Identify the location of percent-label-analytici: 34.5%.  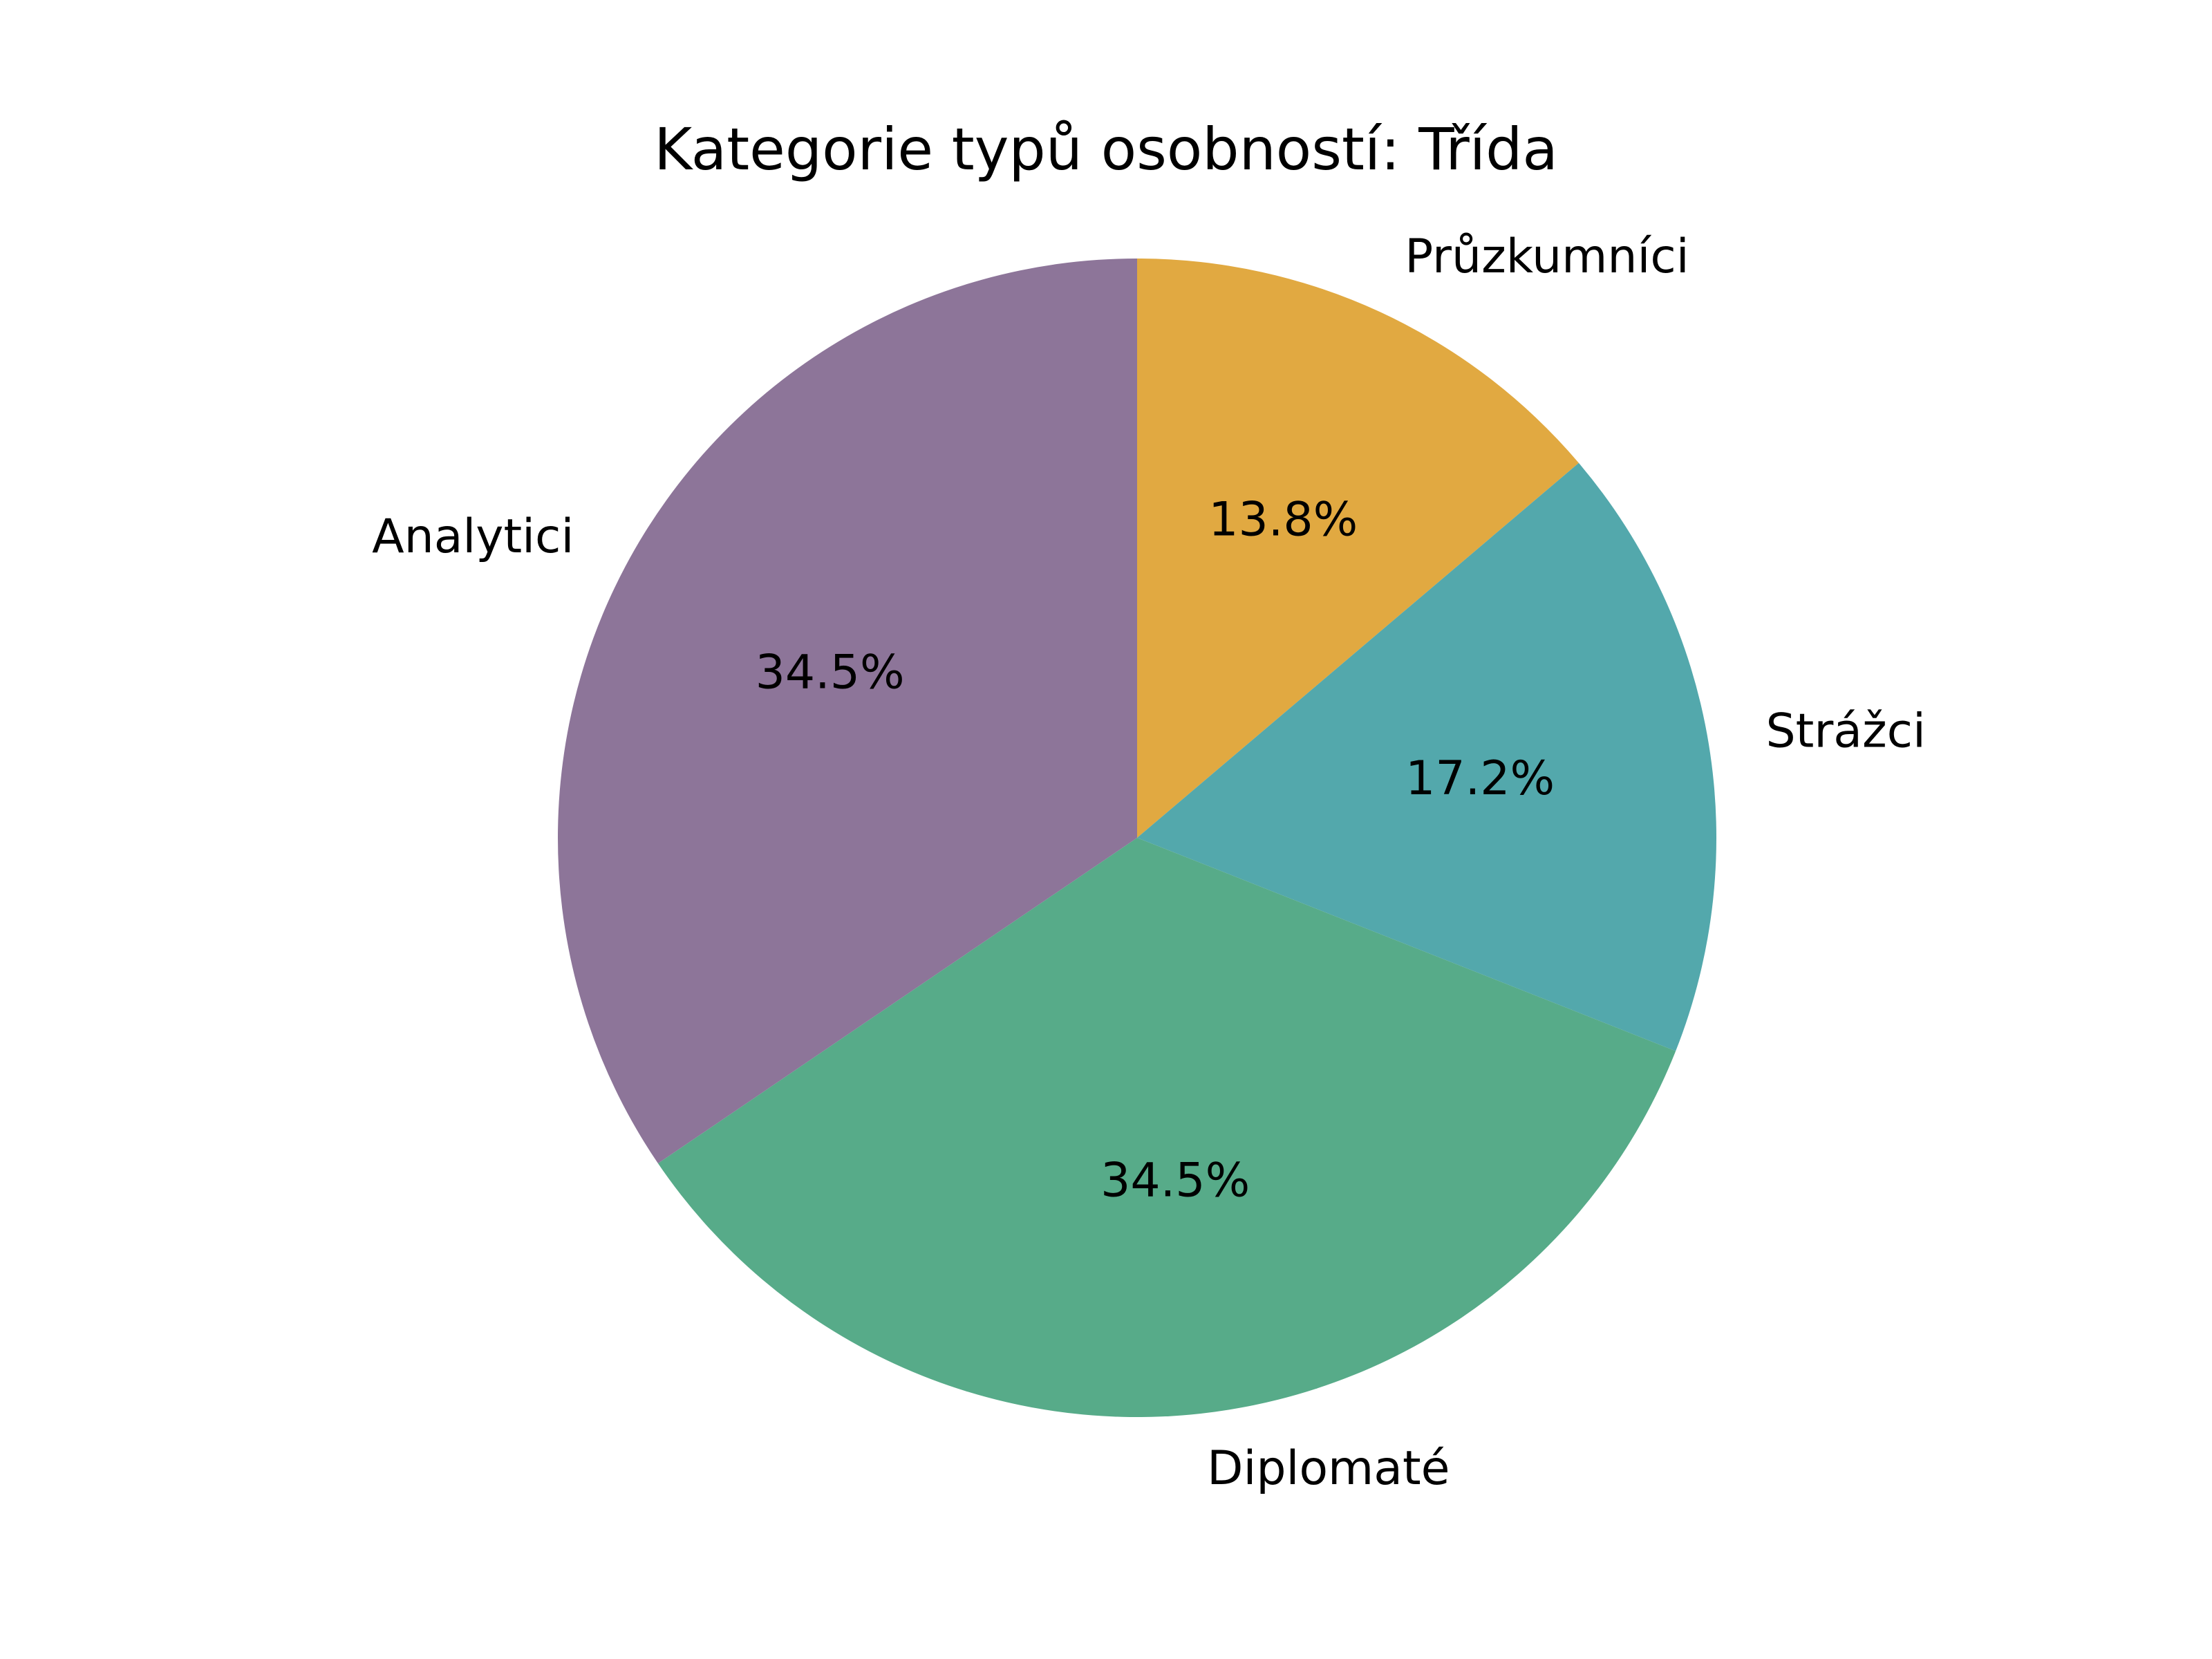
(831, 672).